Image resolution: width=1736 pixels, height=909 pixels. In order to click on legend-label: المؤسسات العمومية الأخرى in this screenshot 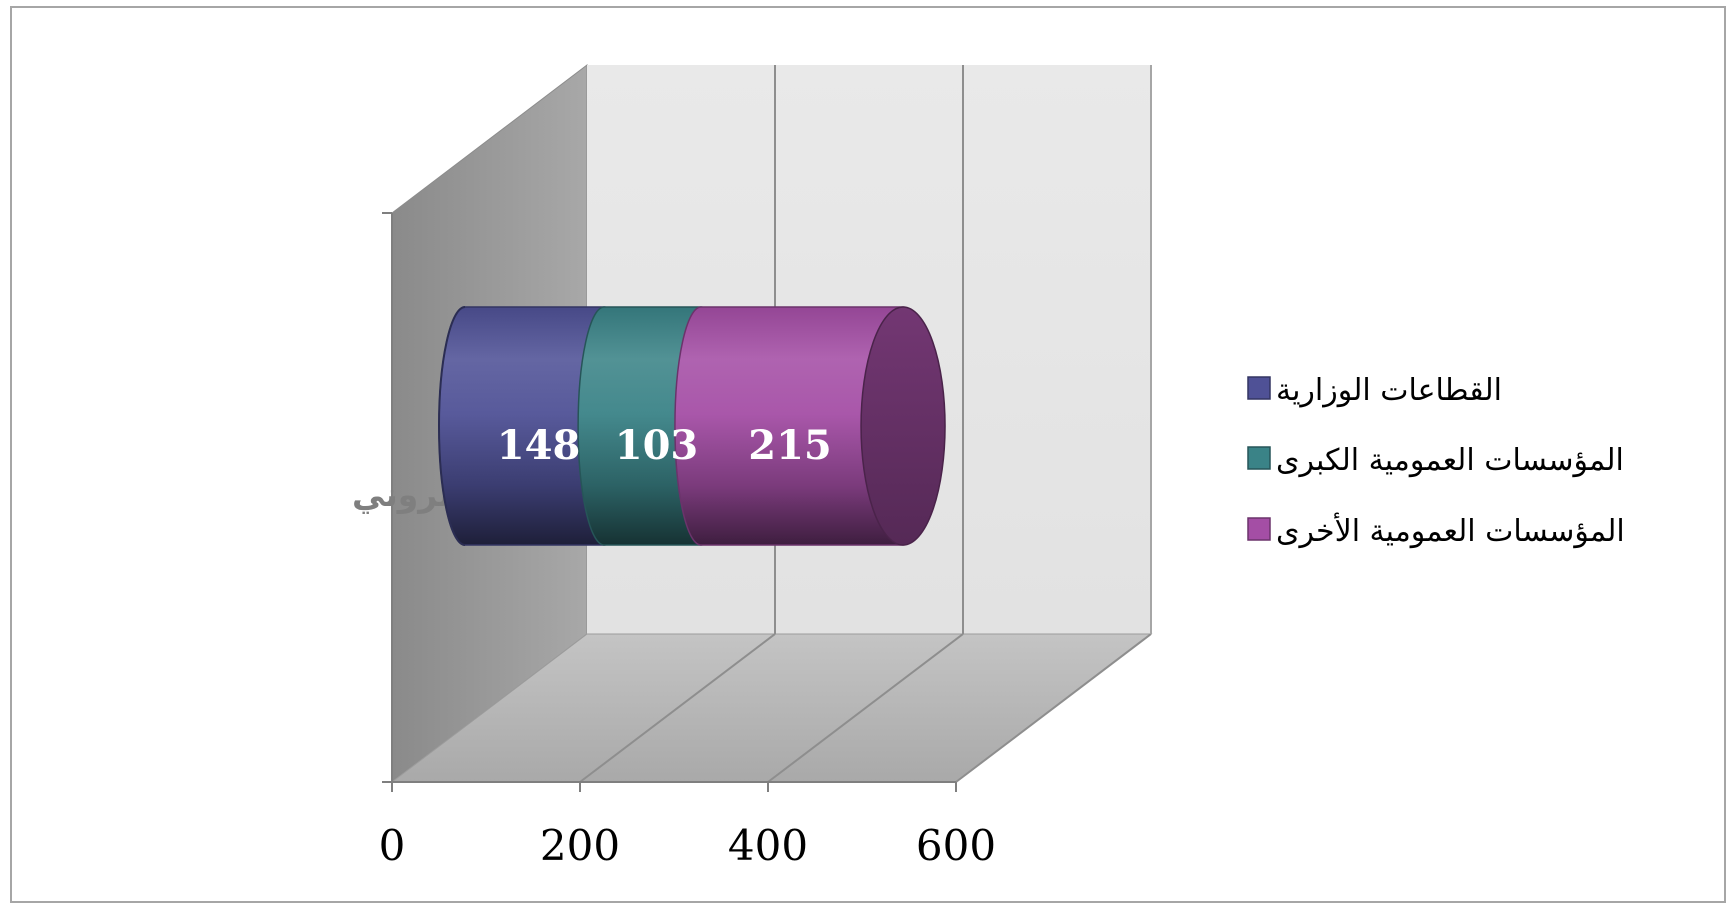, I will do `click(1450, 530)`.